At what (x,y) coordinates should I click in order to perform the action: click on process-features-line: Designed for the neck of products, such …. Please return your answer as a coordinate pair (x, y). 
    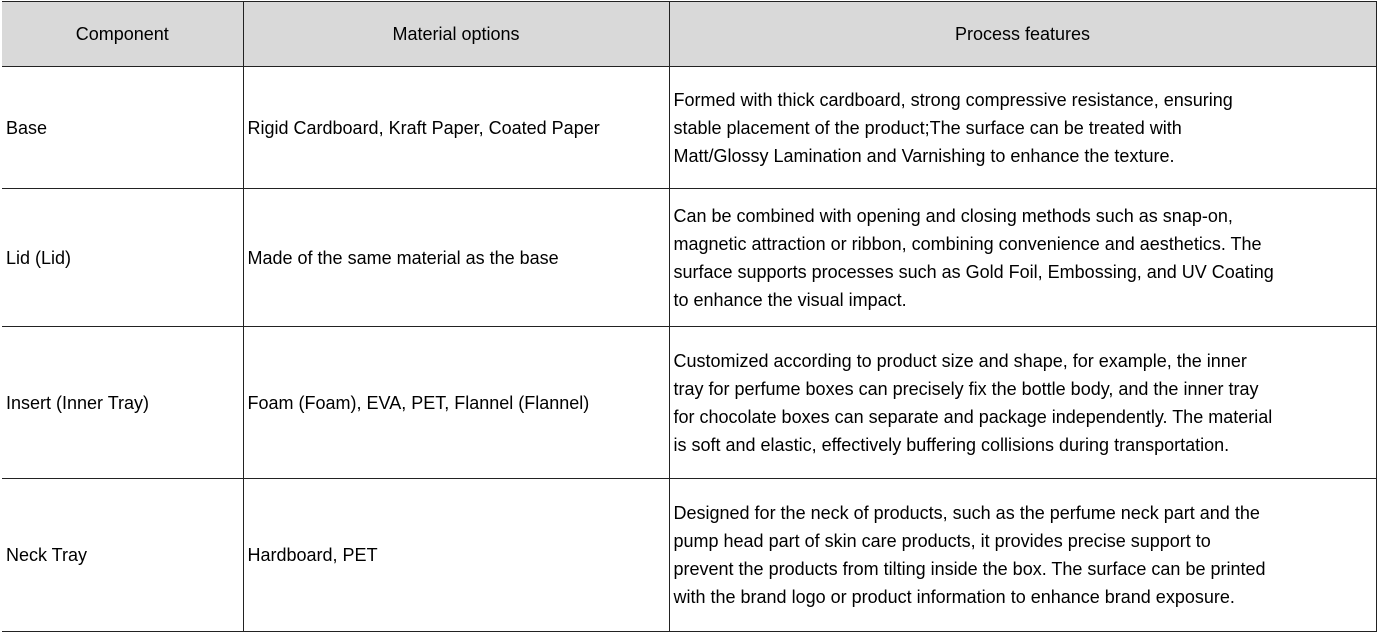
    Looking at the image, I should click on (966, 513).